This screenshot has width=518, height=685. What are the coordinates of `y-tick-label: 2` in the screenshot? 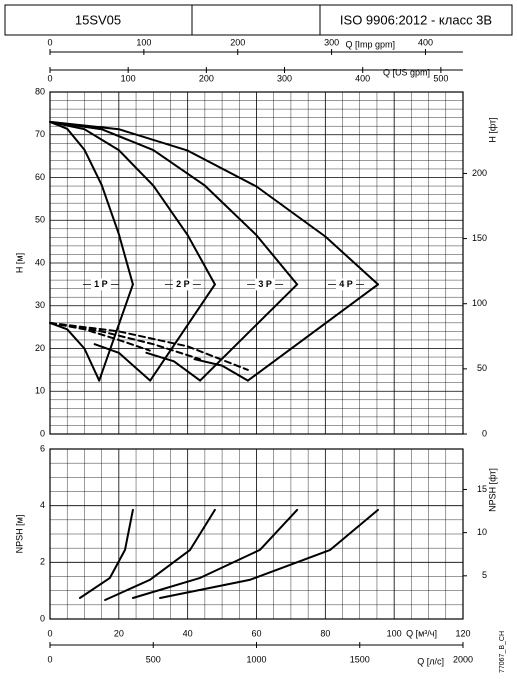 It's located at (42, 562).